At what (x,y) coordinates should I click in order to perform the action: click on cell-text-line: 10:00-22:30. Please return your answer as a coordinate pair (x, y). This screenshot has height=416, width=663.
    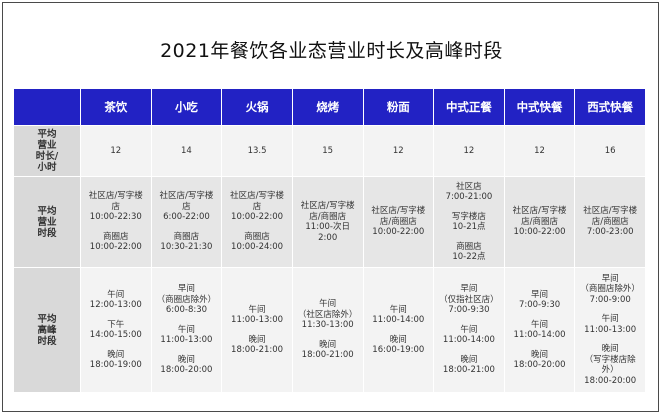
    Looking at the image, I should click on (115, 217).